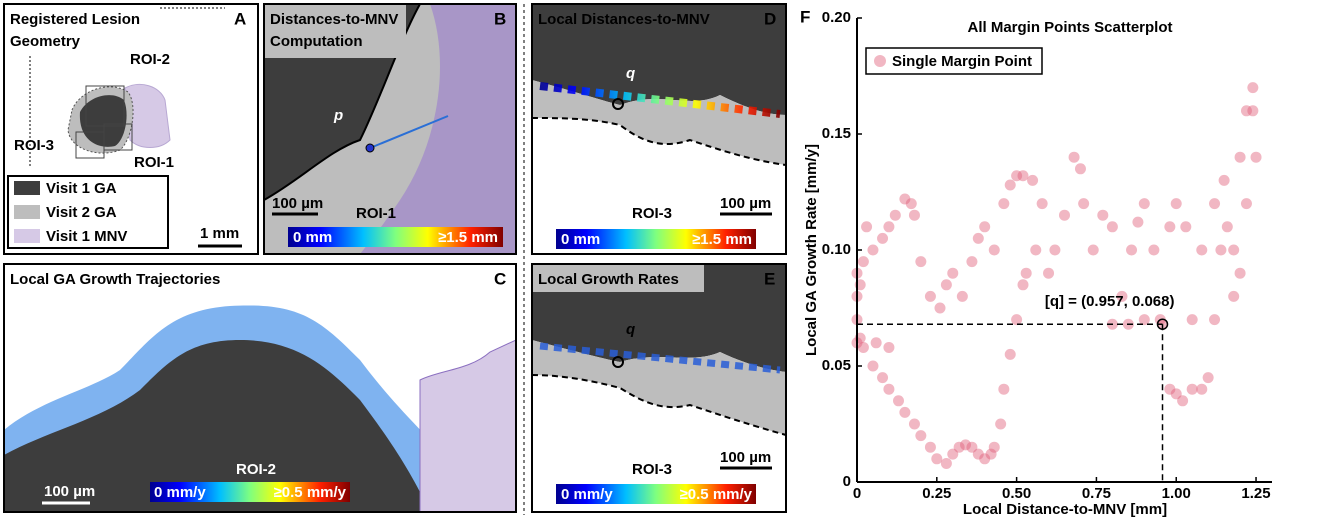 Image resolution: width=1328 pixels, height=519 pixels. Describe the element at coordinates (652, 213) in the screenshot. I see `roi-label: ROI-3` at that location.